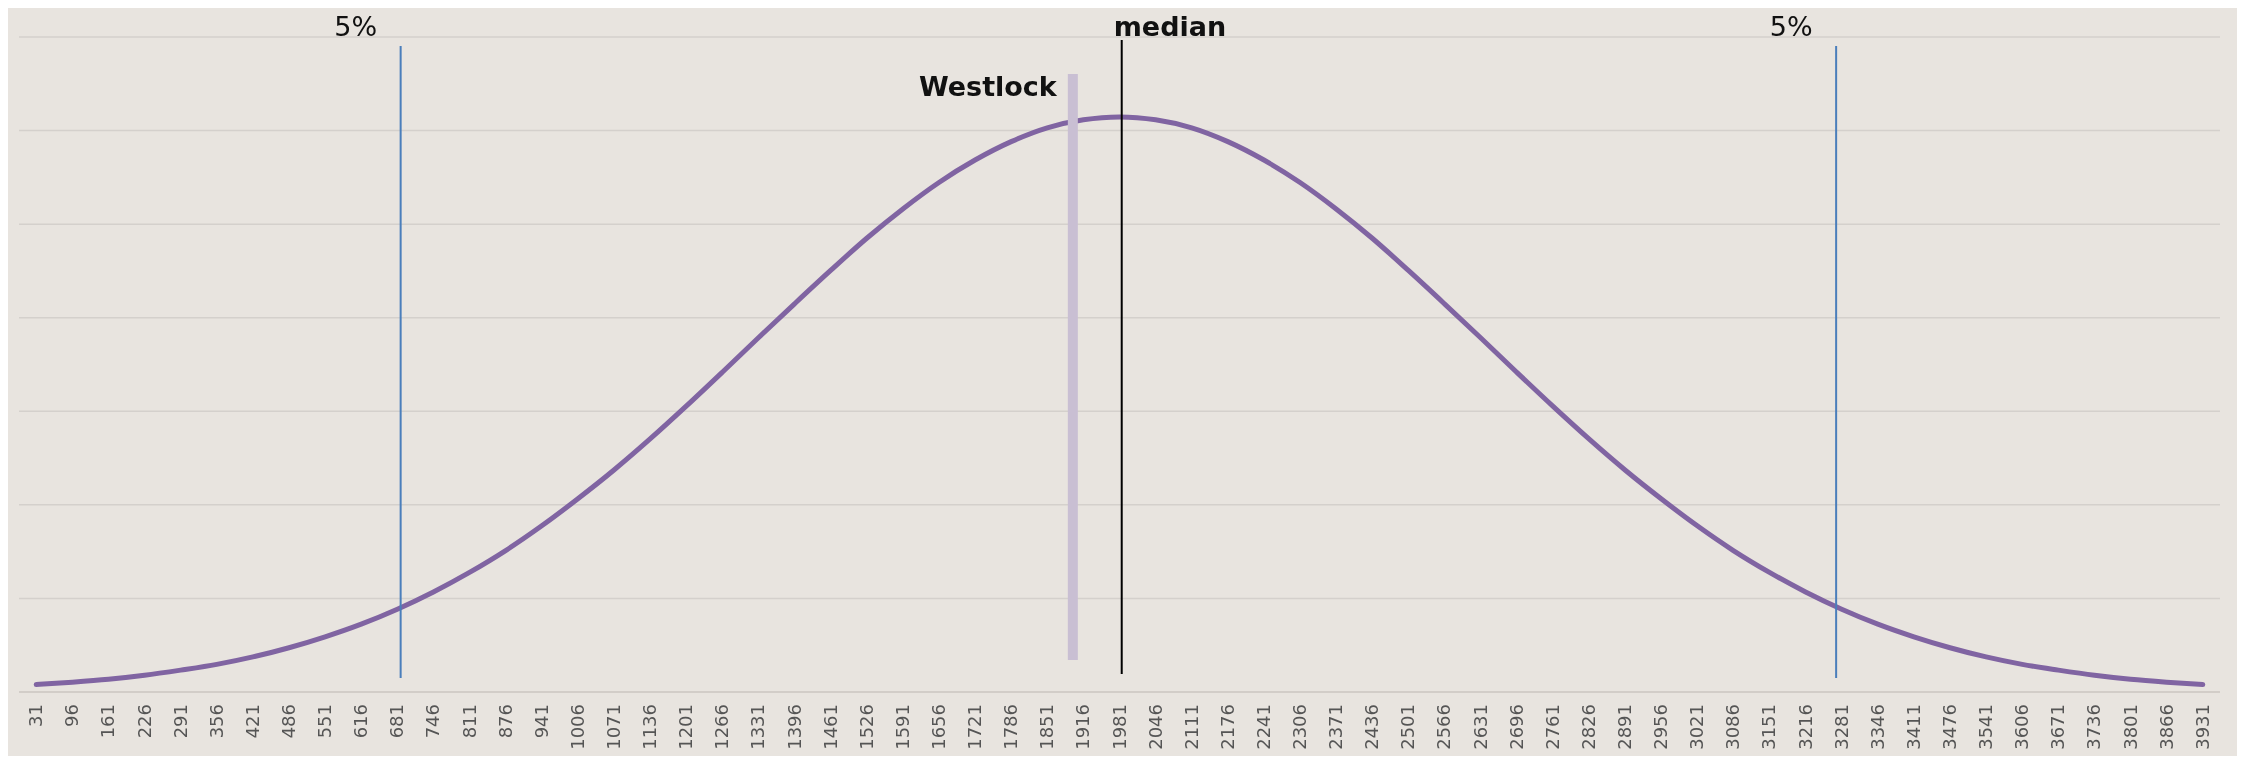 This screenshot has width=2245, height=764. What do you see at coordinates (1769, 727) in the screenshot?
I see `x-tick-label: 3151` at bounding box center [1769, 727].